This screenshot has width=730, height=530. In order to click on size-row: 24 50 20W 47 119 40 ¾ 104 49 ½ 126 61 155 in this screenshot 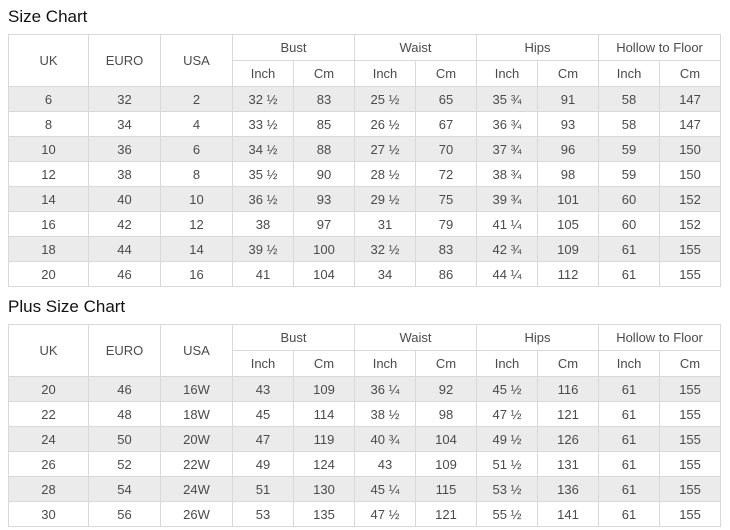, I will do `click(365, 439)`.